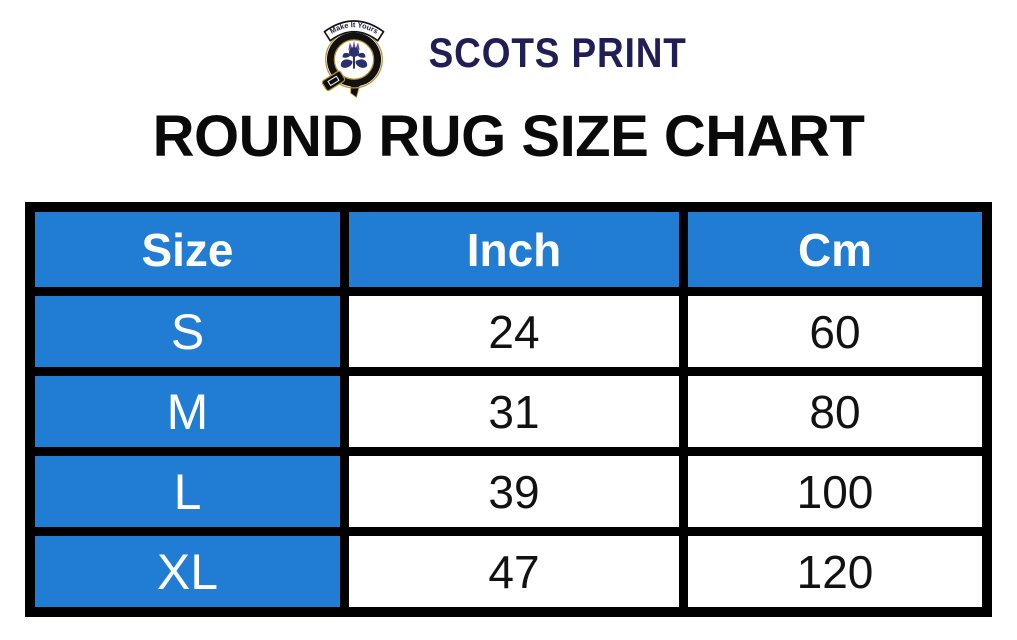 This screenshot has height=640, width=1017. Describe the element at coordinates (835, 491) in the screenshot. I see `cm-cell: 100` at that location.